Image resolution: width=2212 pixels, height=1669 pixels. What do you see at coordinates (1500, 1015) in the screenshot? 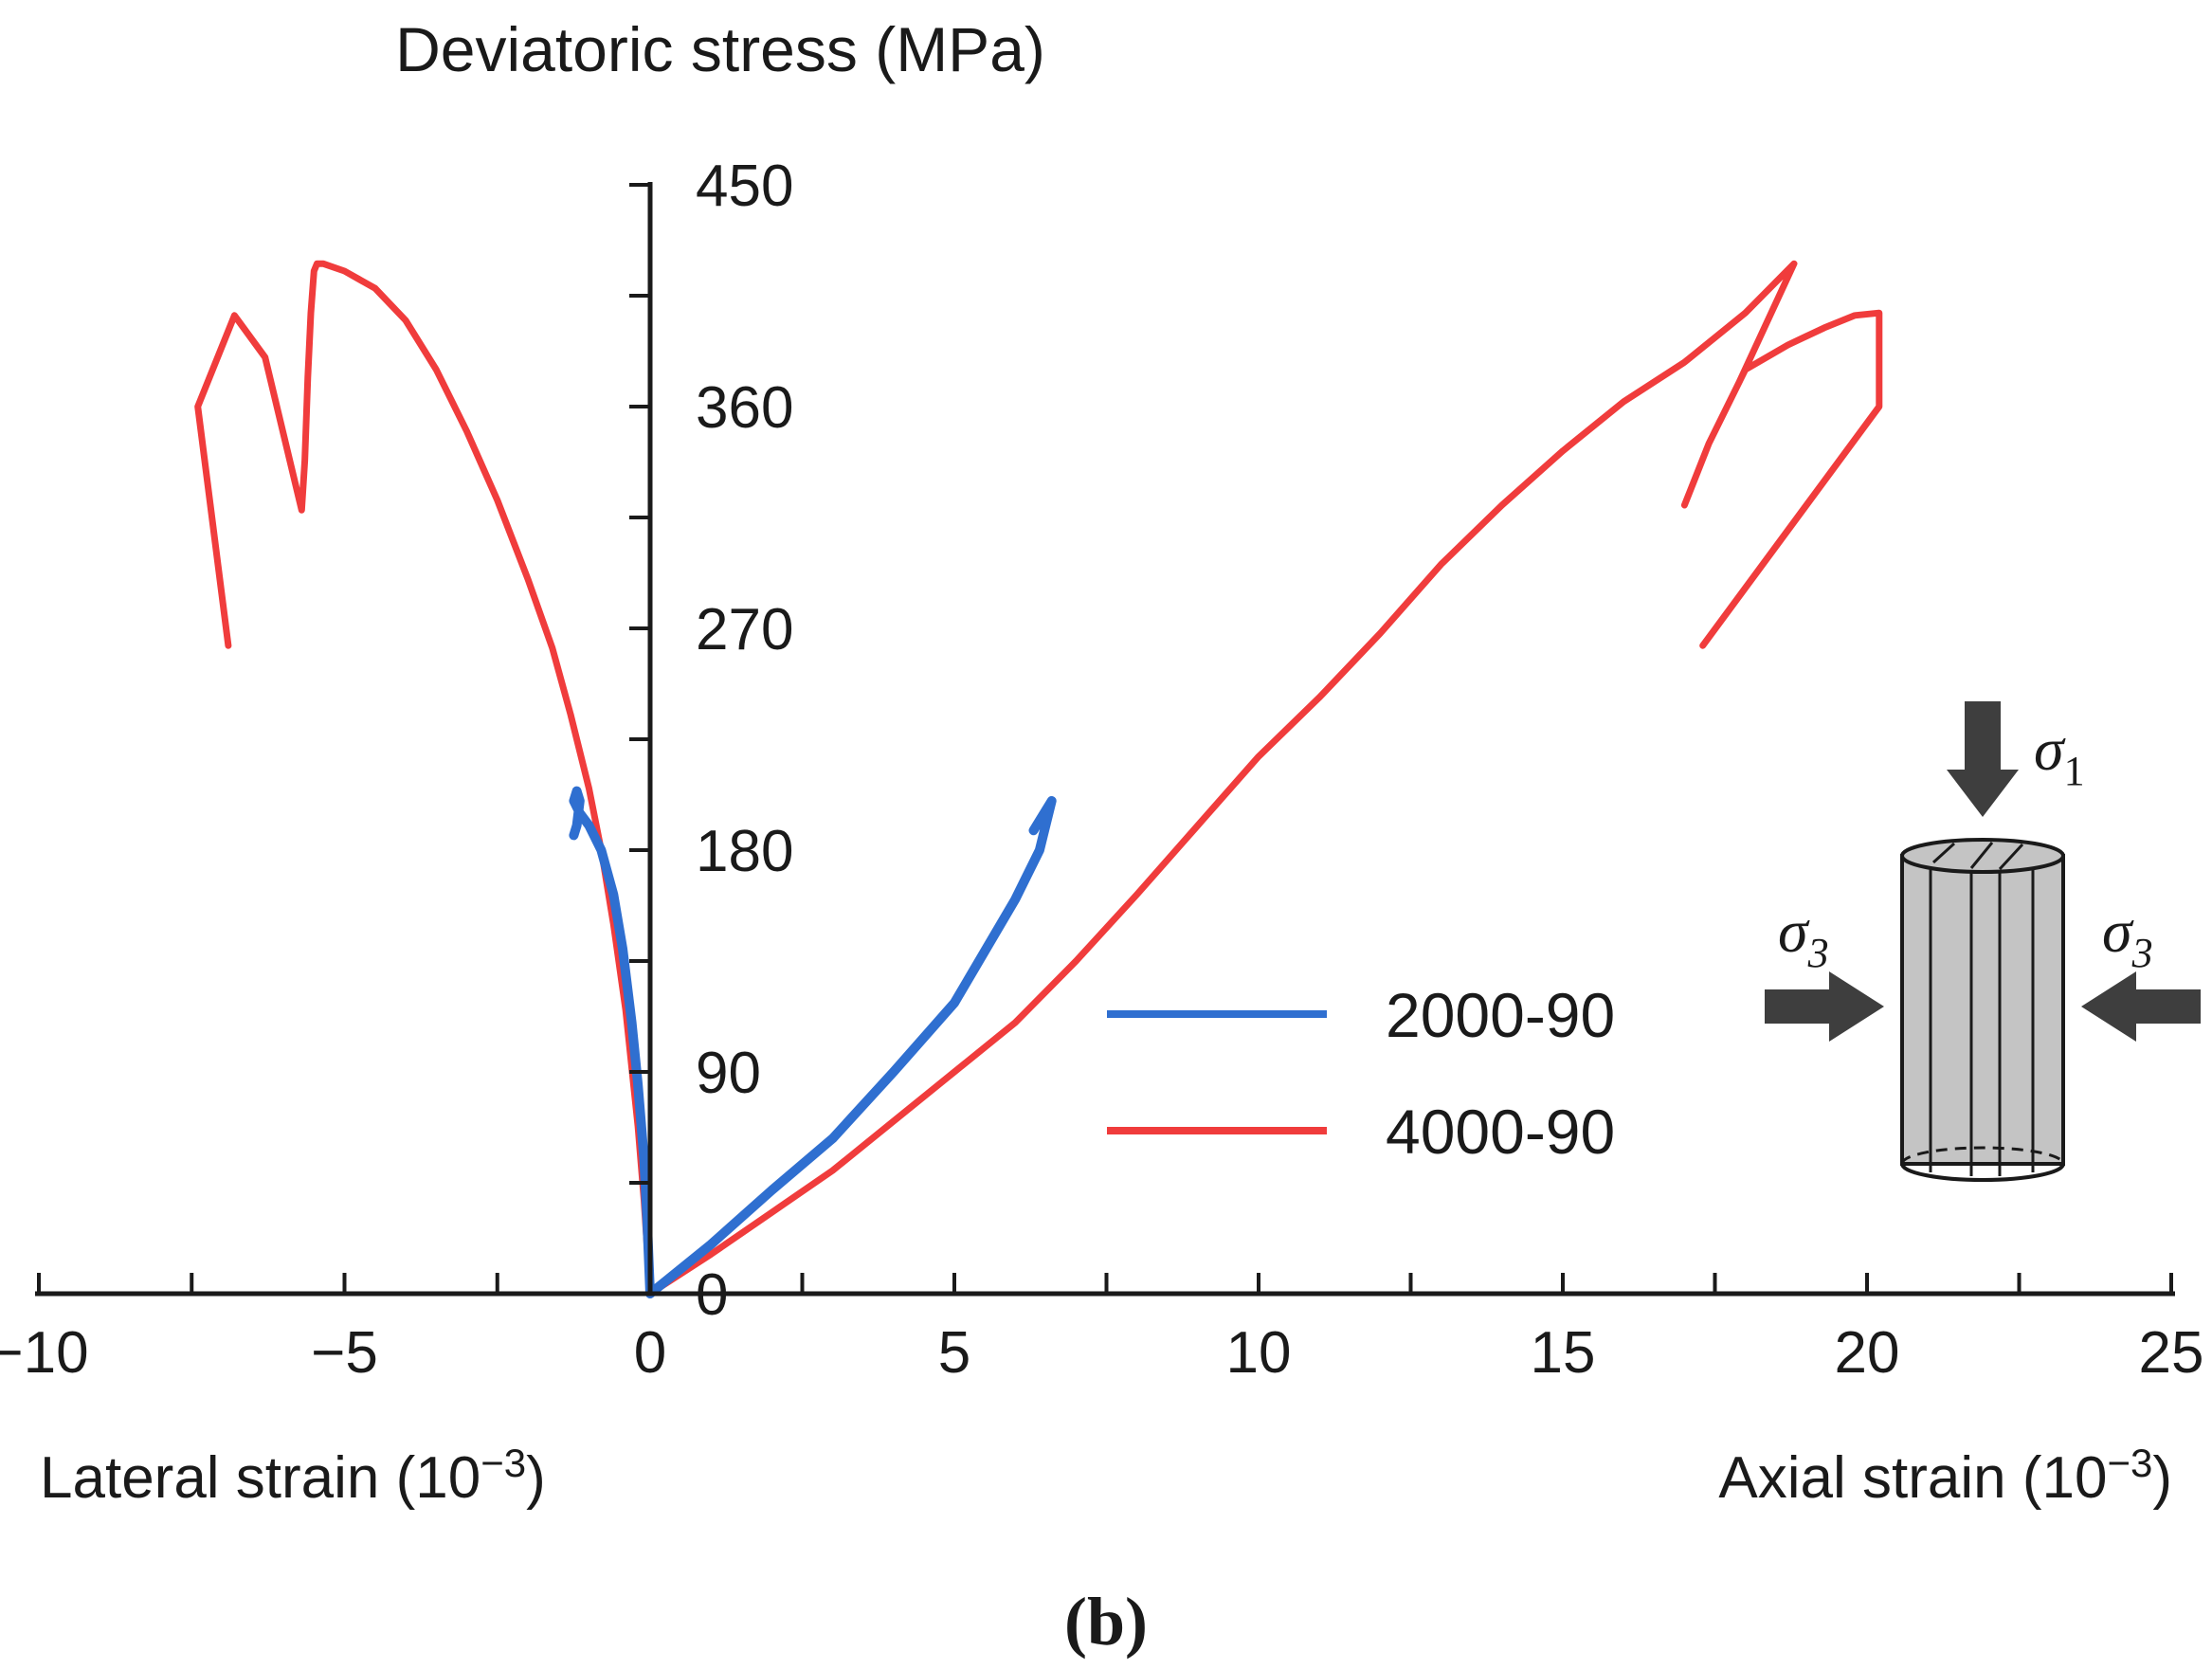
I see `legend-label-2000-90: 2000-90` at bounding box center [1500, 1015].